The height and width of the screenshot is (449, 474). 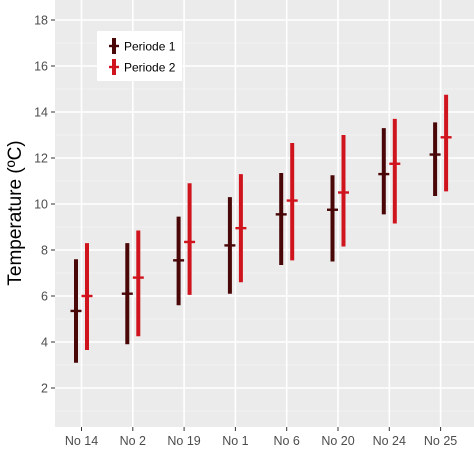 What do you see at coordinates (261, 437) in the screenshot?
I see `x-axis: No 14 No 2 No 19 No 1 No 6 No 20 No 24 No 25` at bounding box center [261, 437].